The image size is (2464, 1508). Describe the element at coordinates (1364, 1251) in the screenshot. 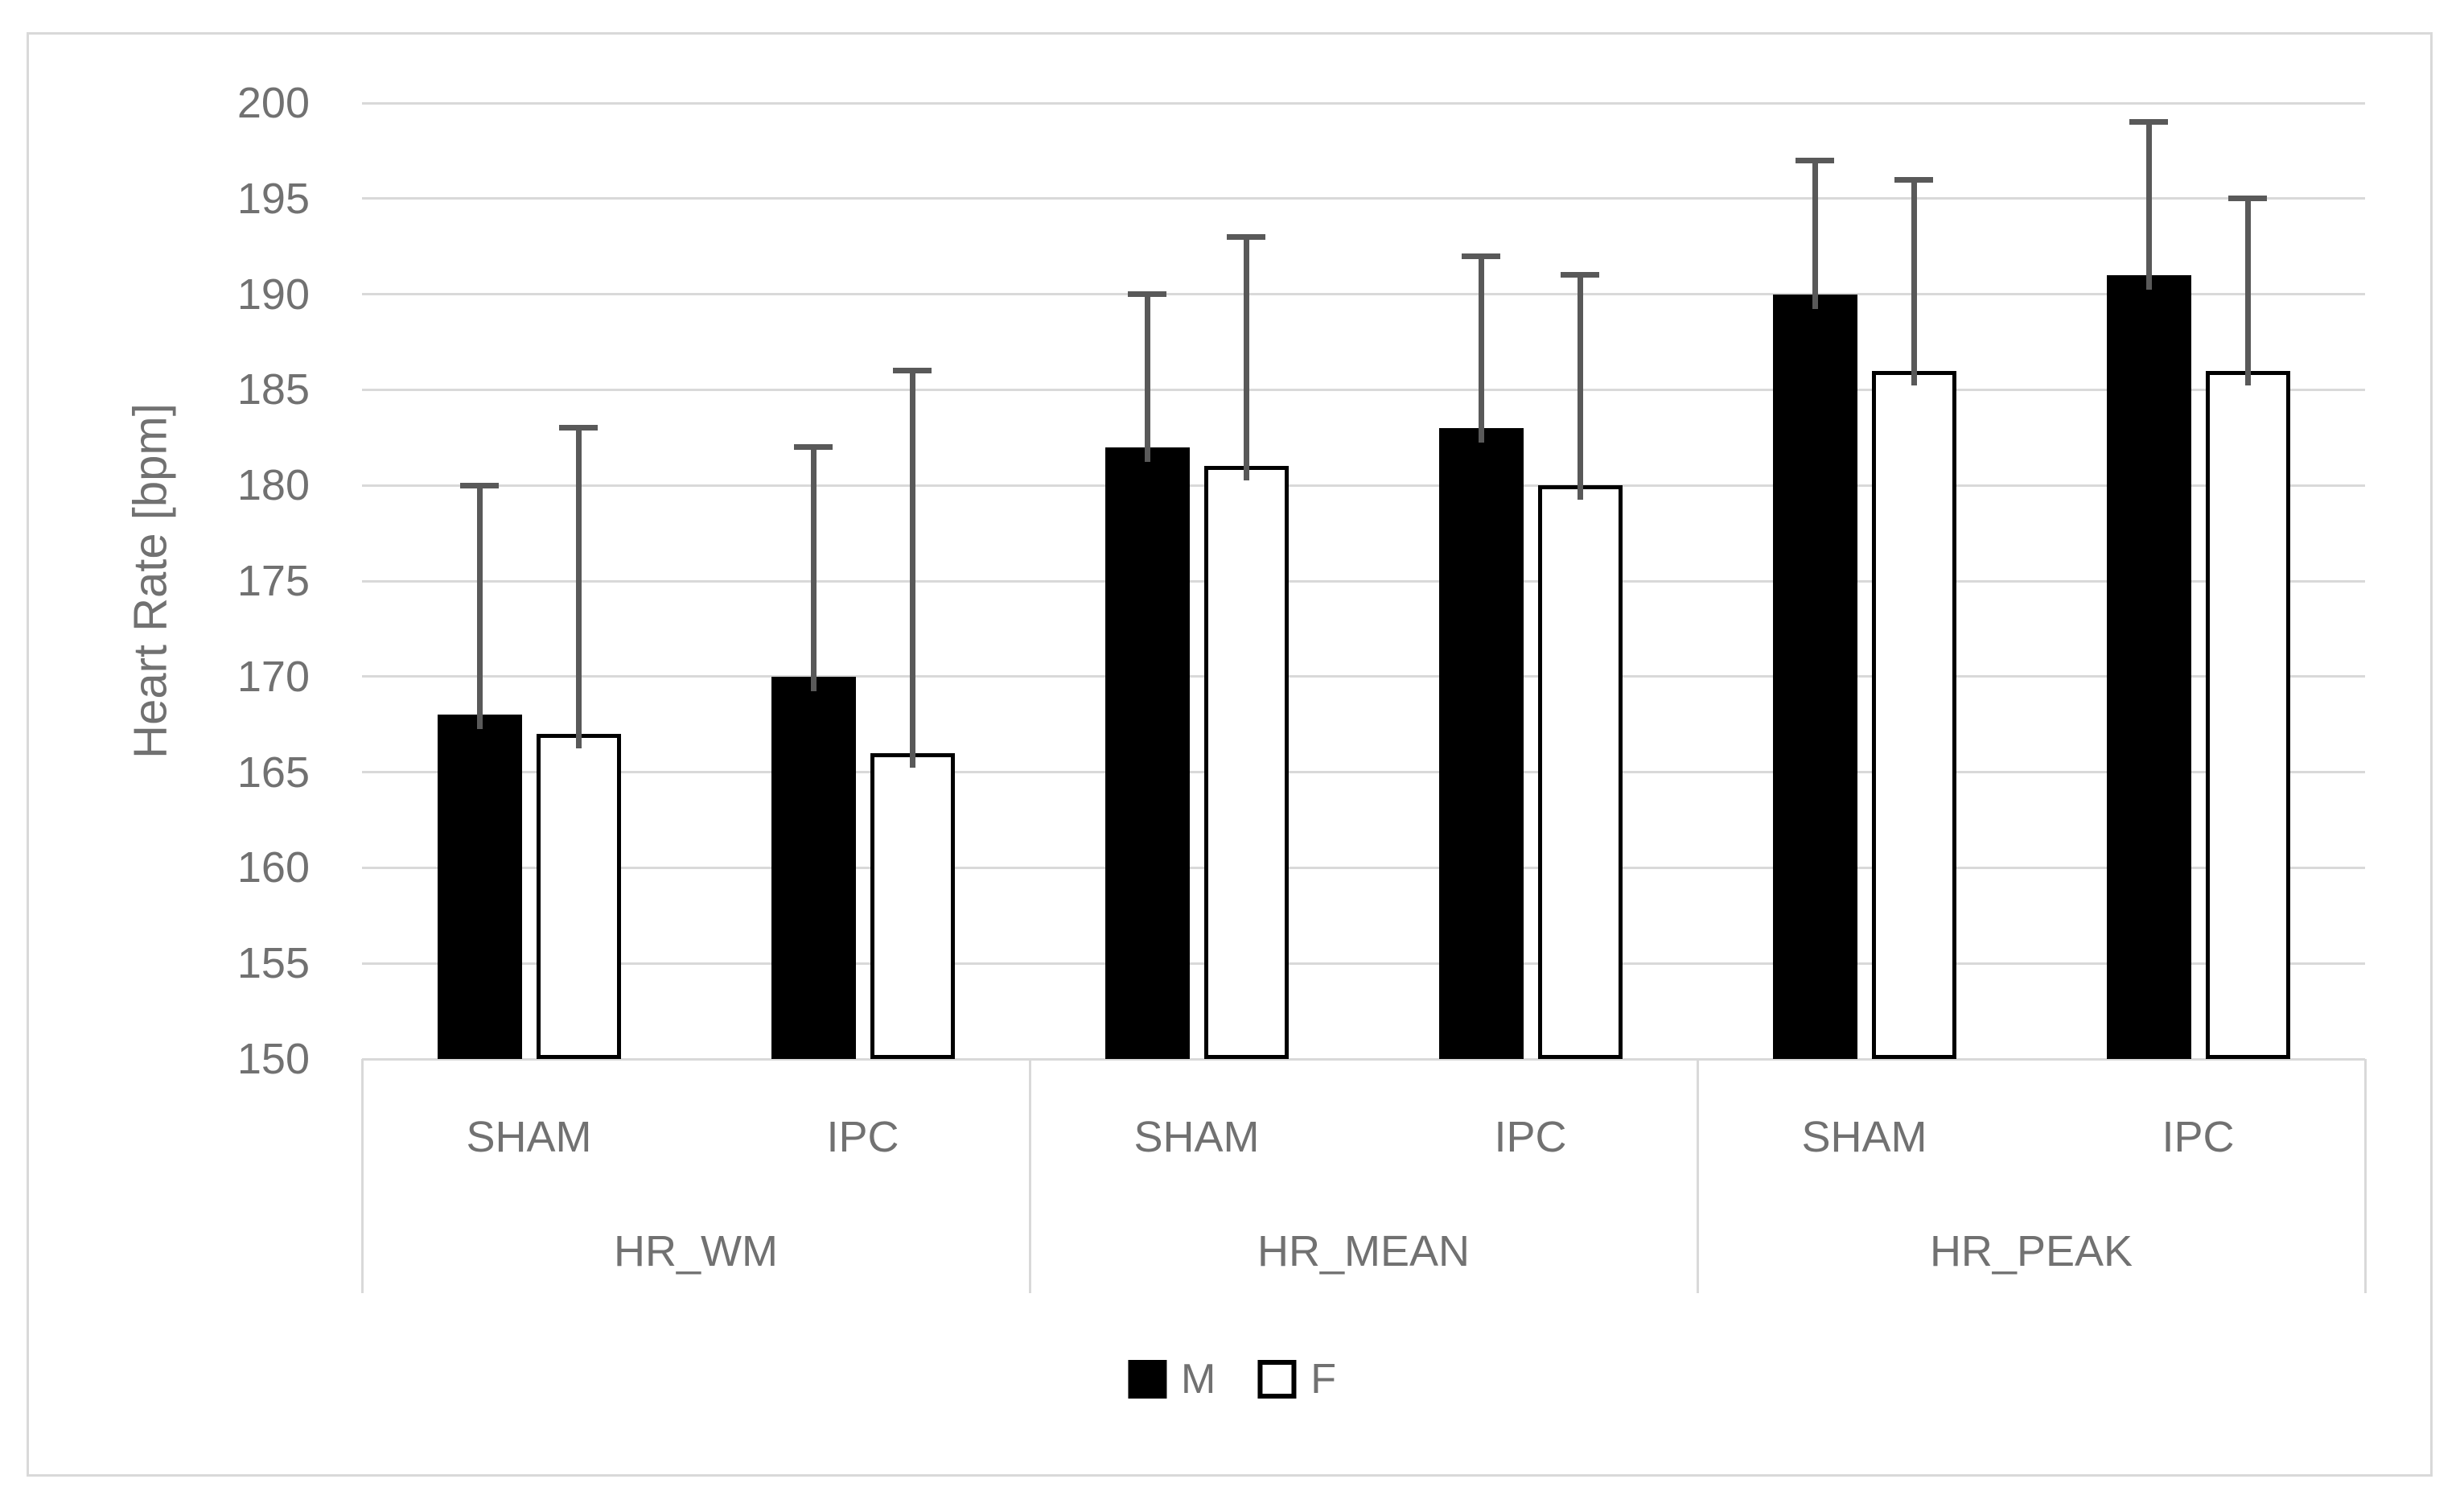

I see `group-label-hr_mean: HR_MEAN` at that location.